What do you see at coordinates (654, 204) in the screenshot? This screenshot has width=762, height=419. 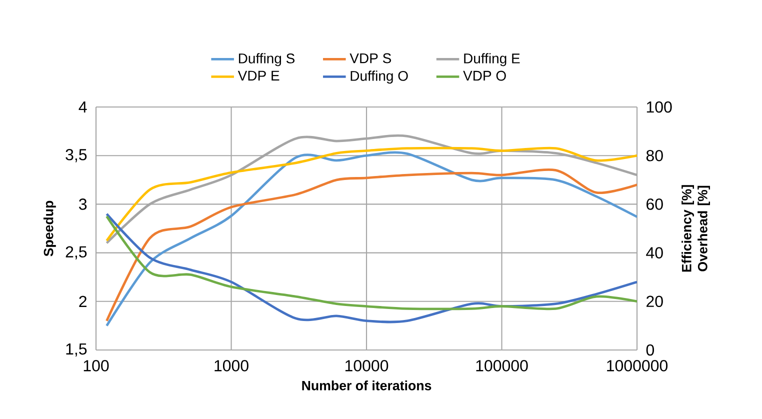 I see `y2-tick-label: 60` at bounding box center [654, 204].